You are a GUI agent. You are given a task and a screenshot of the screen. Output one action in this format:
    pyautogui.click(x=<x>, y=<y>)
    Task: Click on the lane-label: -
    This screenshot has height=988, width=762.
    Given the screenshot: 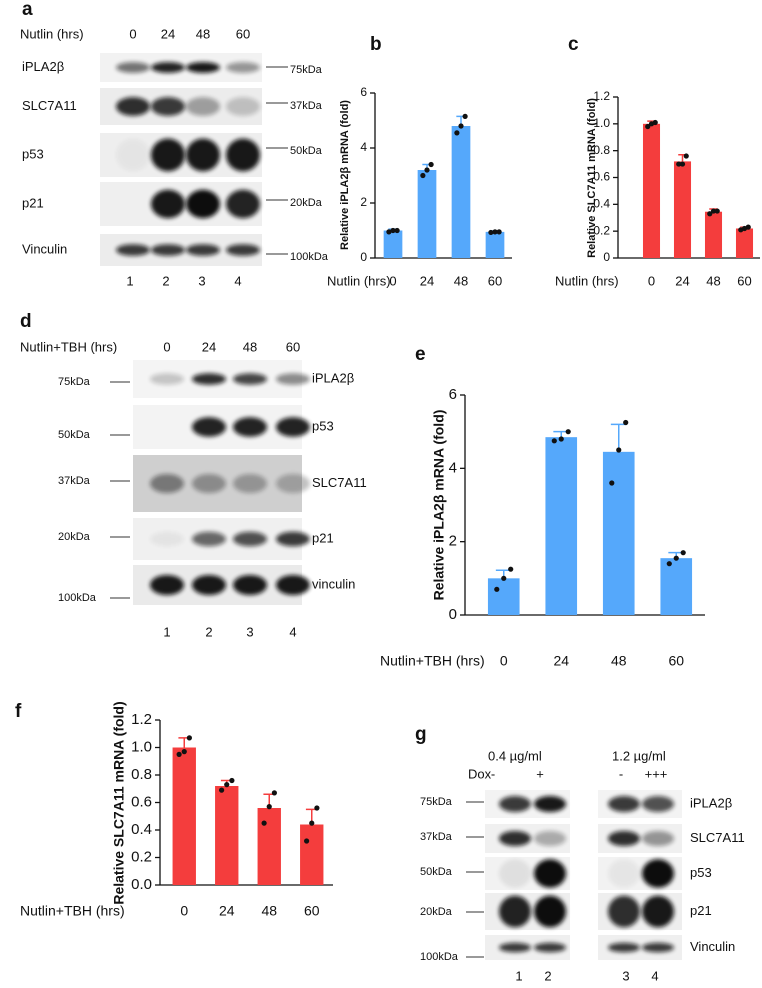 What is the action you would take?
    pyautogui.click(x=621, y=773)
    